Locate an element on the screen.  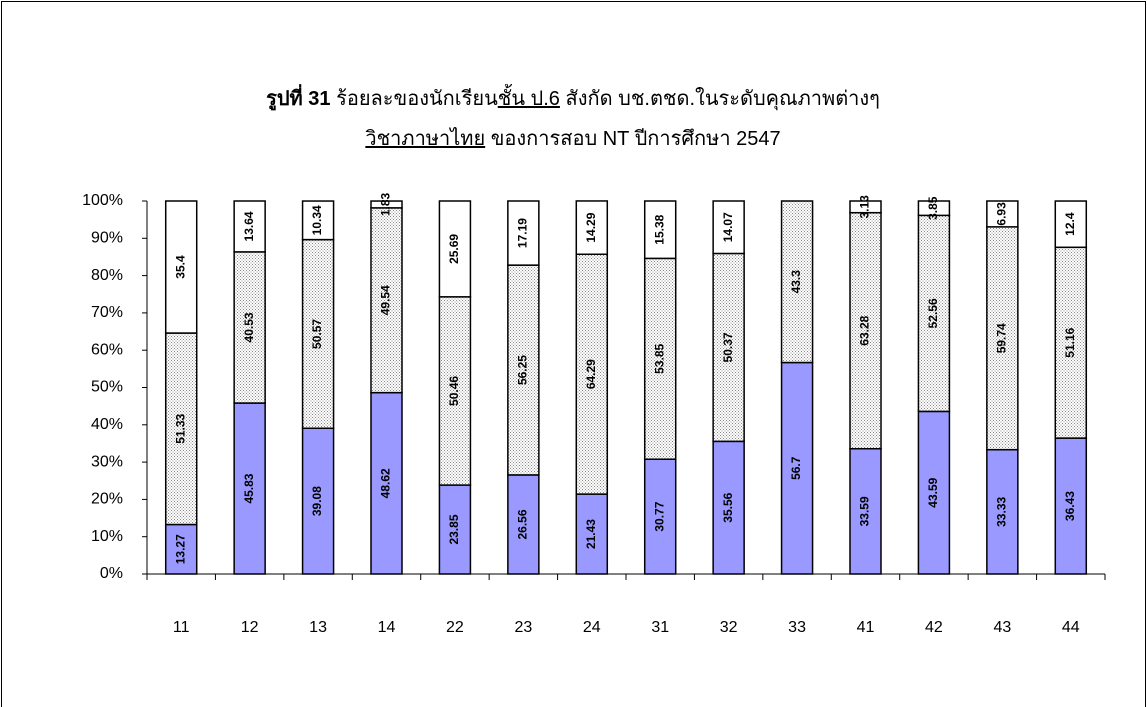
value-label: 14.29 is located at coordinates (591, 227).